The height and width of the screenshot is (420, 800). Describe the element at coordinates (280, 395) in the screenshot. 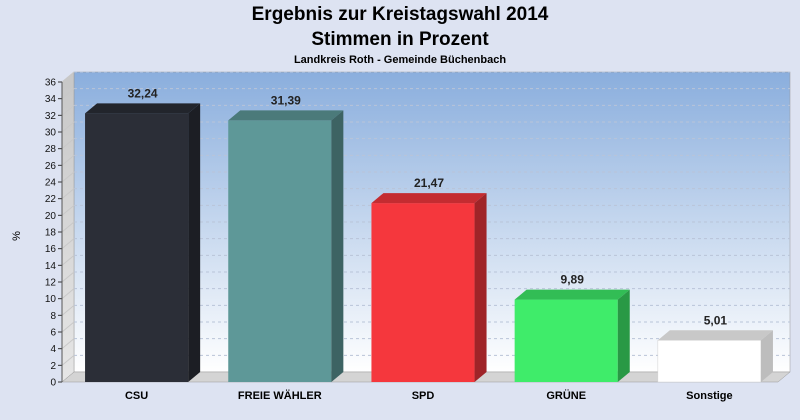

I see `x-tick-label: FREIE WÄHLER` at that location.